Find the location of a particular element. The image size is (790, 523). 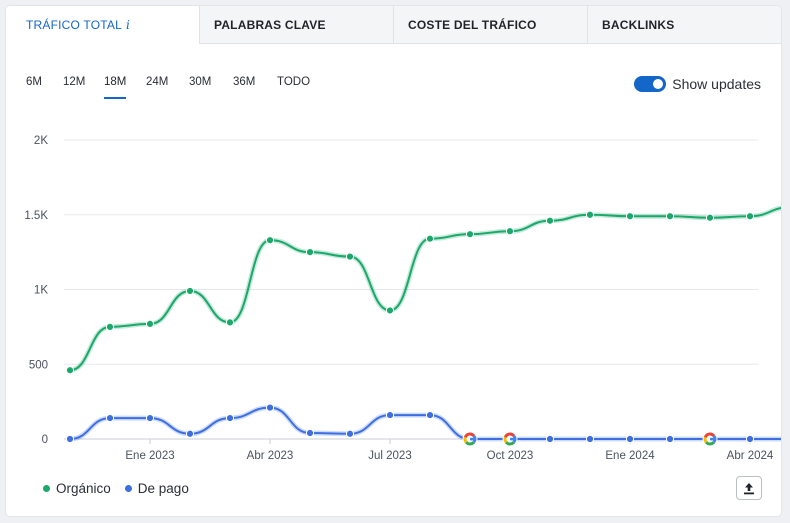

x-tick-label: Oct 2023 is located at coordinates (510, 456).